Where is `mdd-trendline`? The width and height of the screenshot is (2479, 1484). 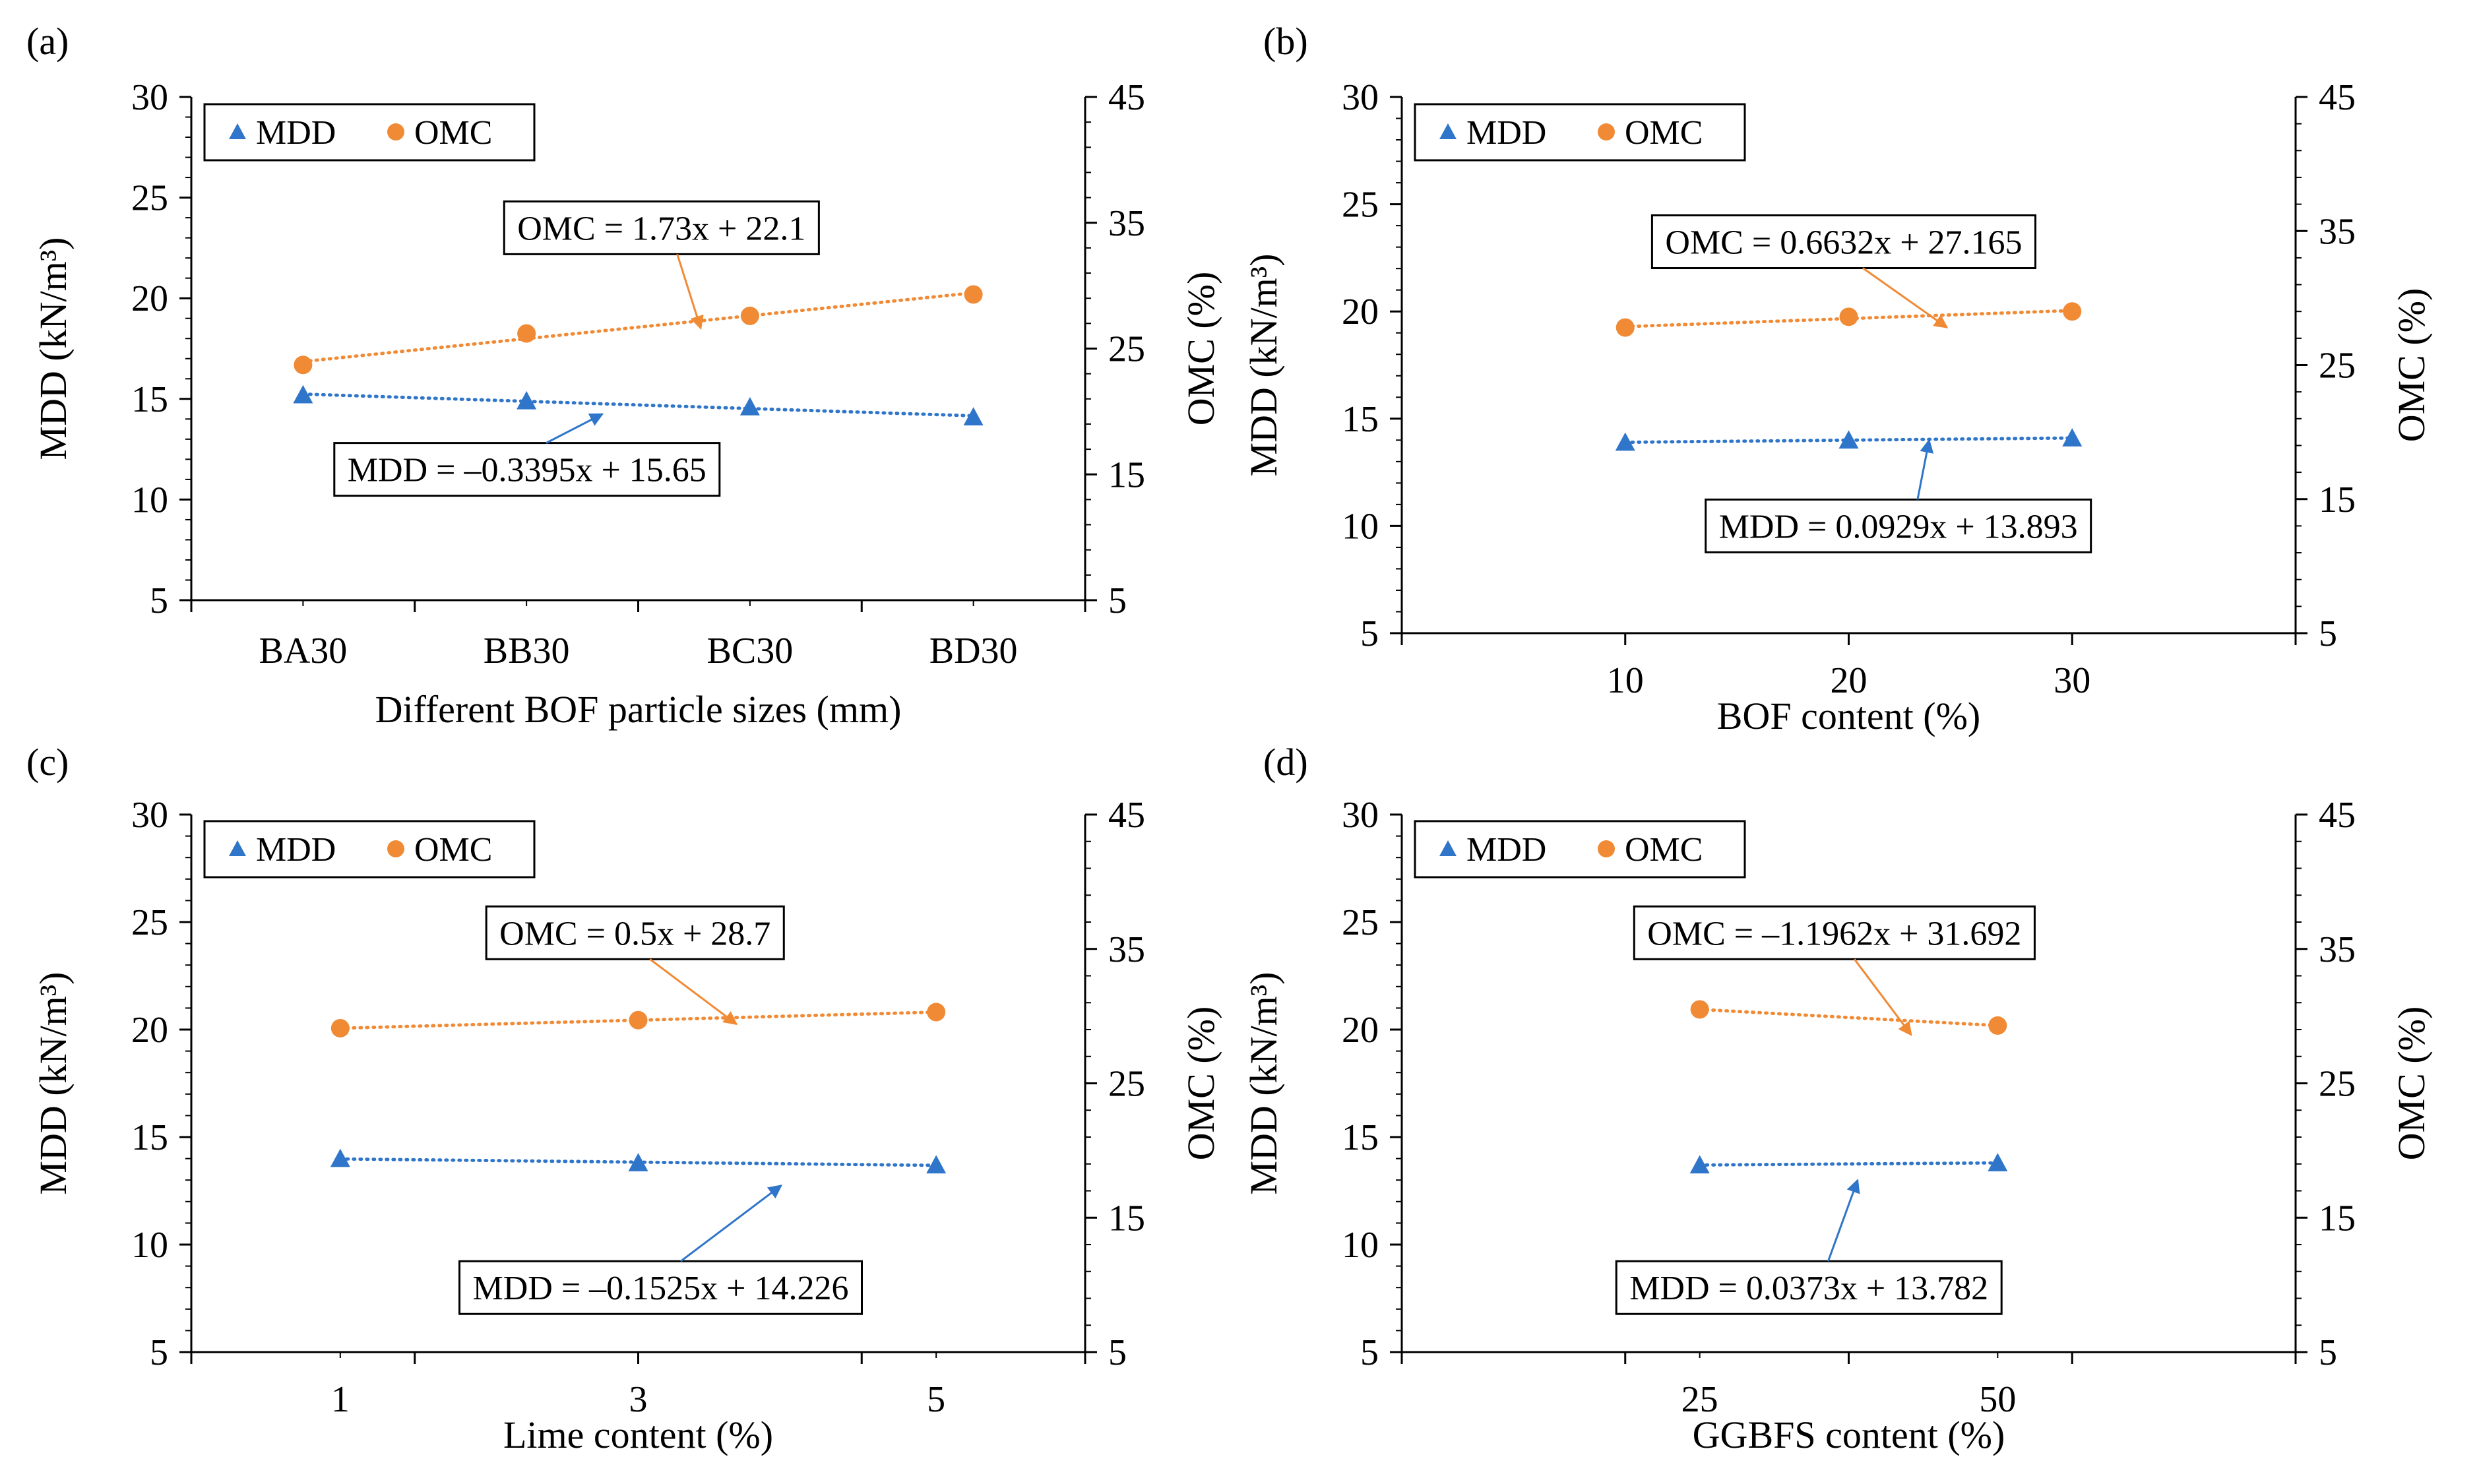 mdd-trendline is located at coordinates (1848, 1164).